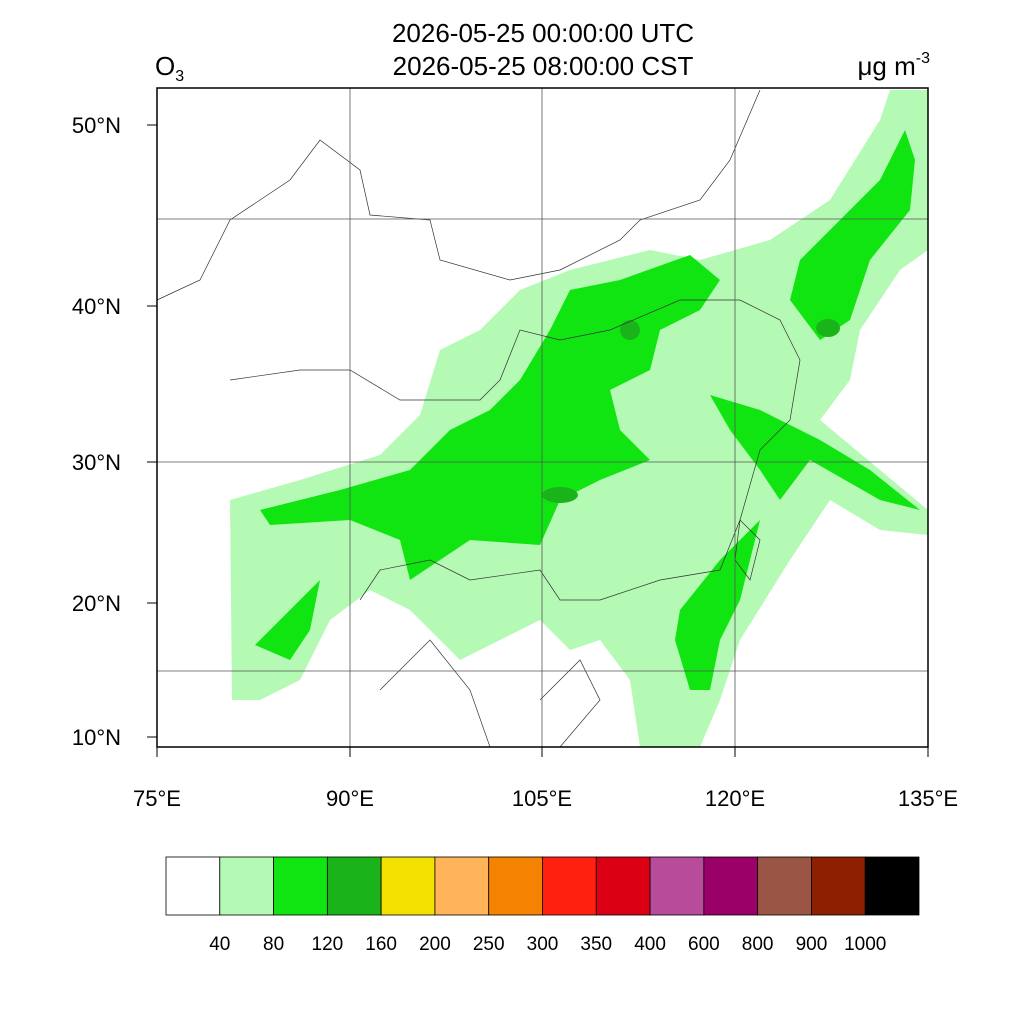  What do you see at coordinates (650, 944) in the screenshot?
I see `colorbar-label: 400` at bounding box center [650, 944].